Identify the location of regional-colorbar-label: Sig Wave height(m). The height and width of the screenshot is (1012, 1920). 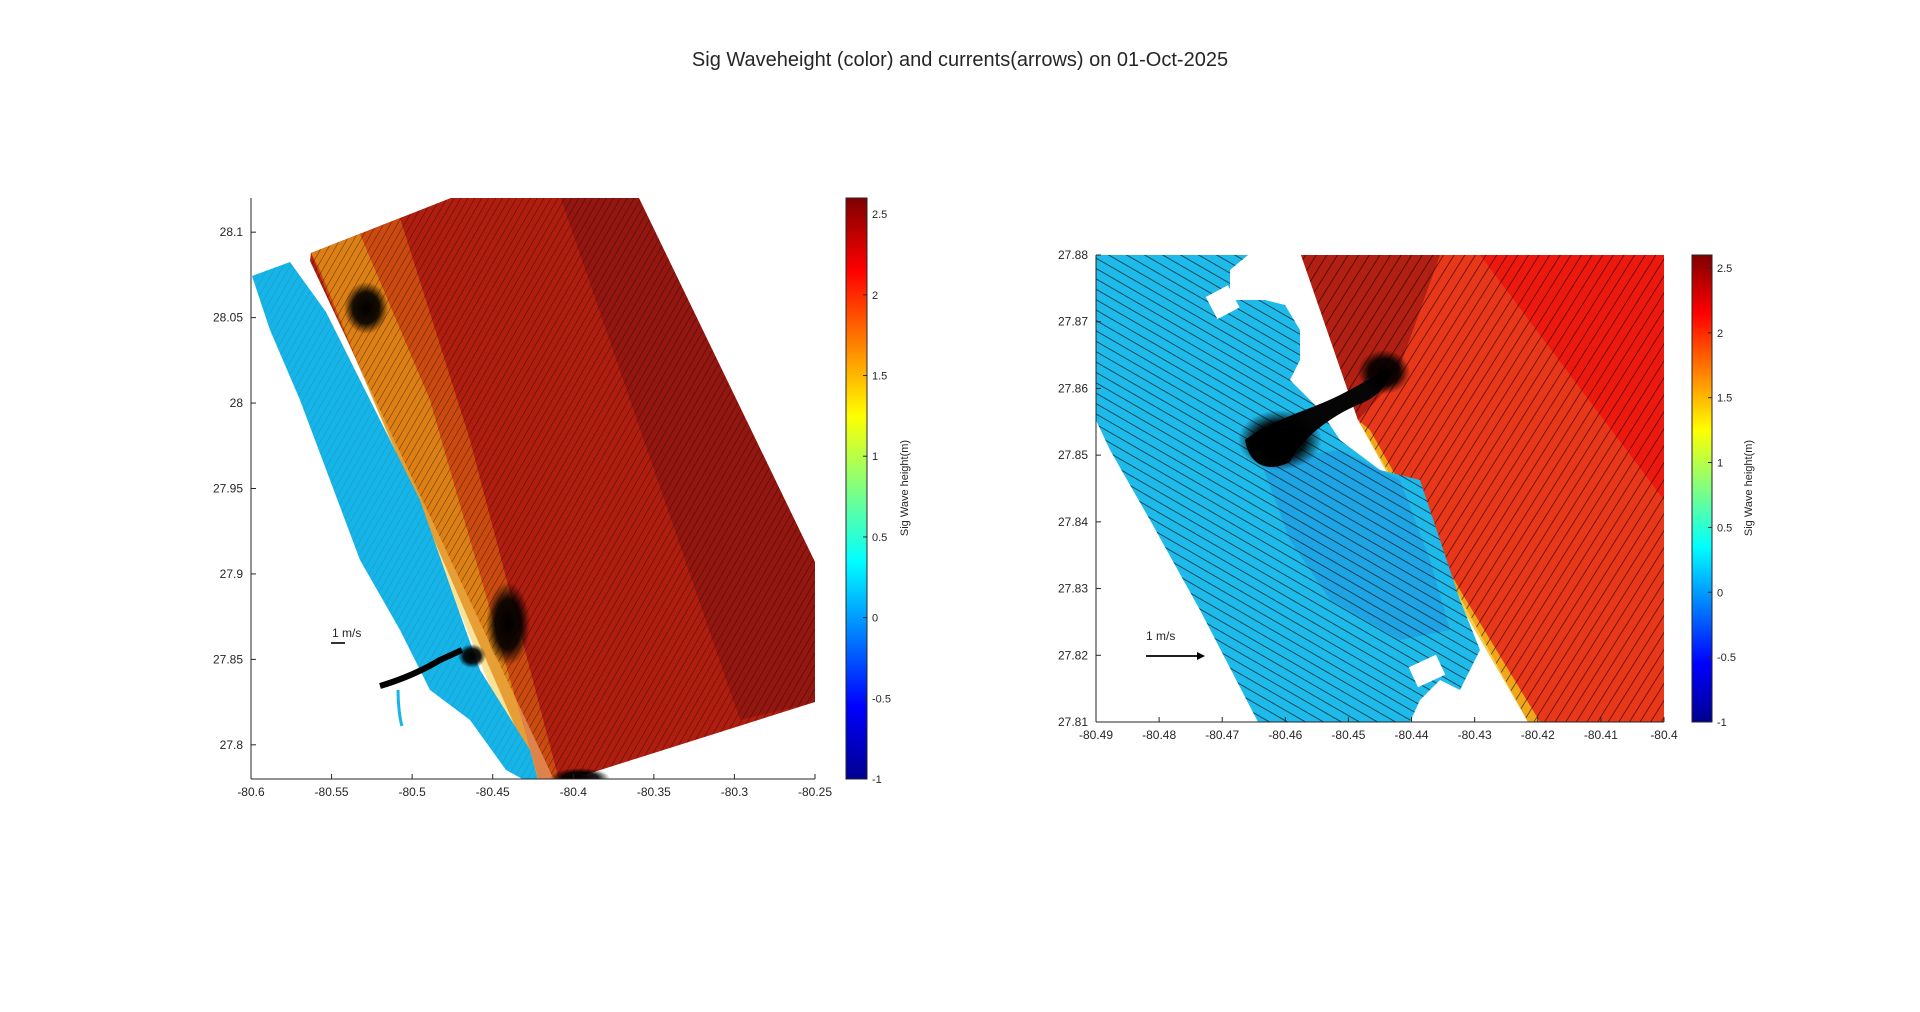
(905, 488).